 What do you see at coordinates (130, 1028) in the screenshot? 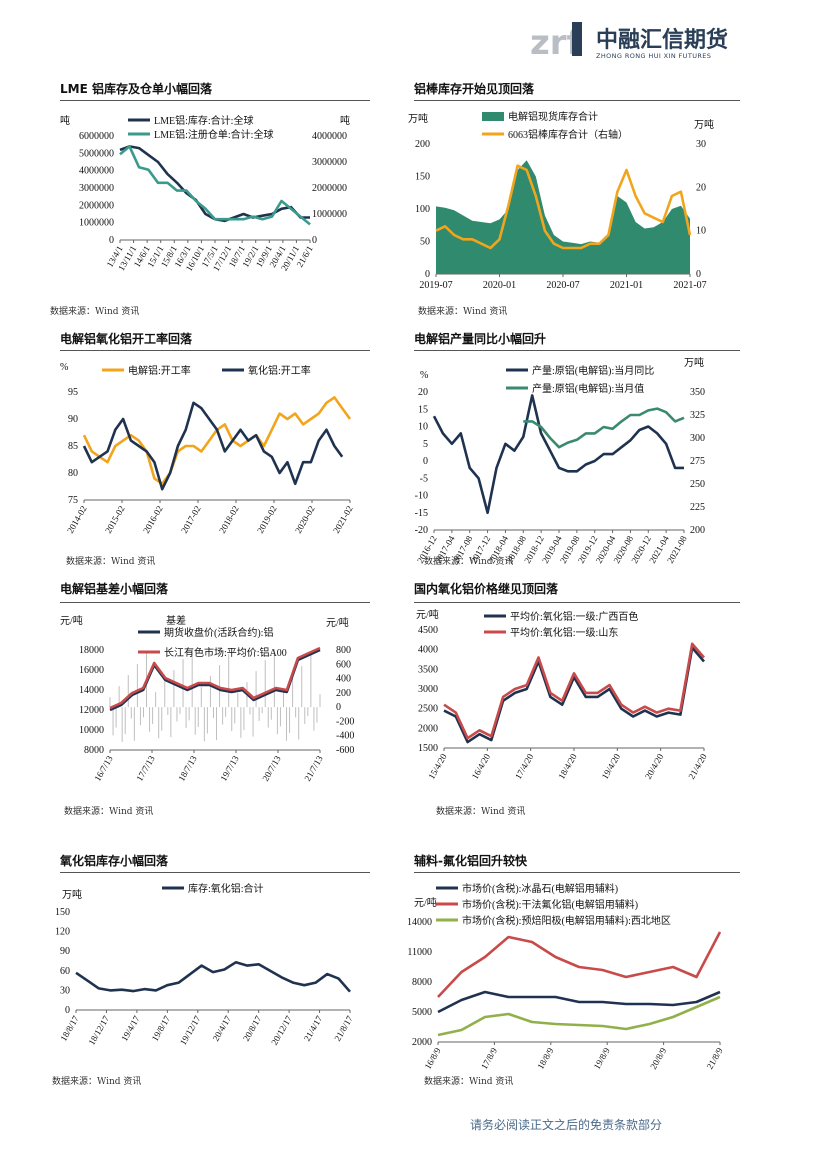
I see `c6-xtick-label: 19/4/17` at bounding box center [130, 1028].